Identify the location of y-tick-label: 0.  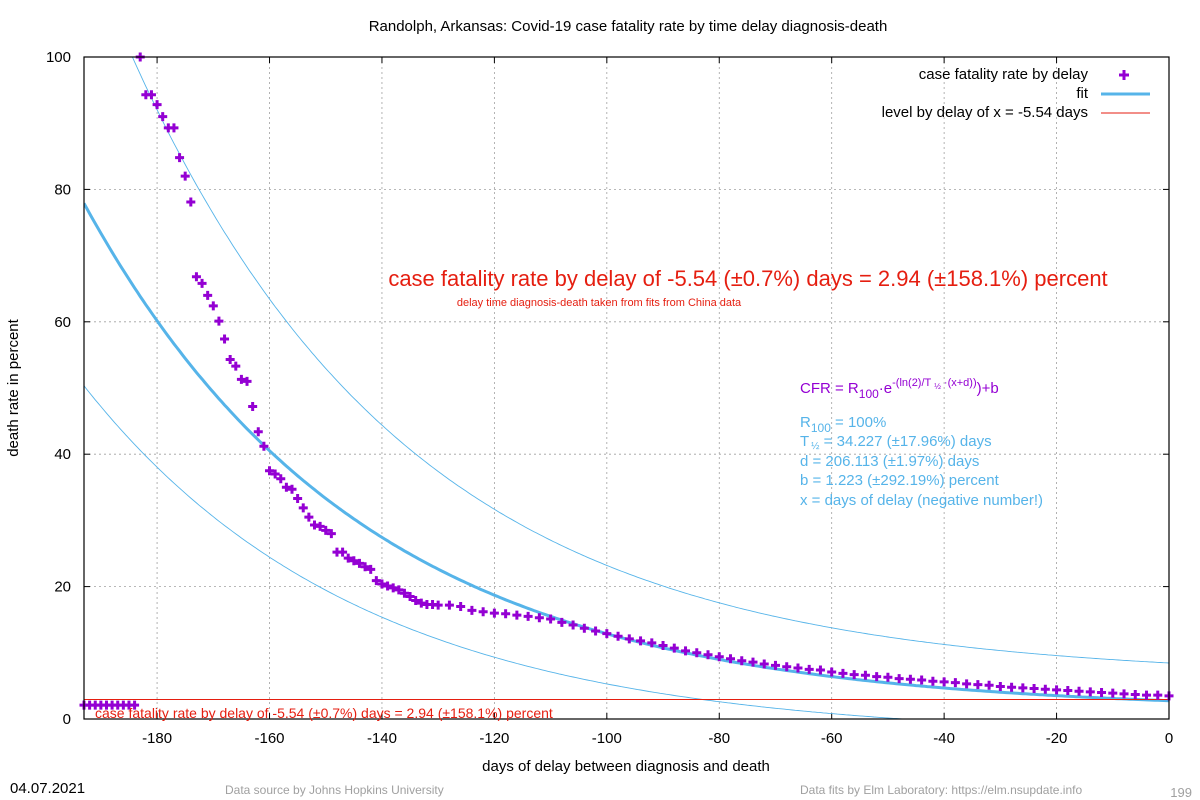
(67, 719).